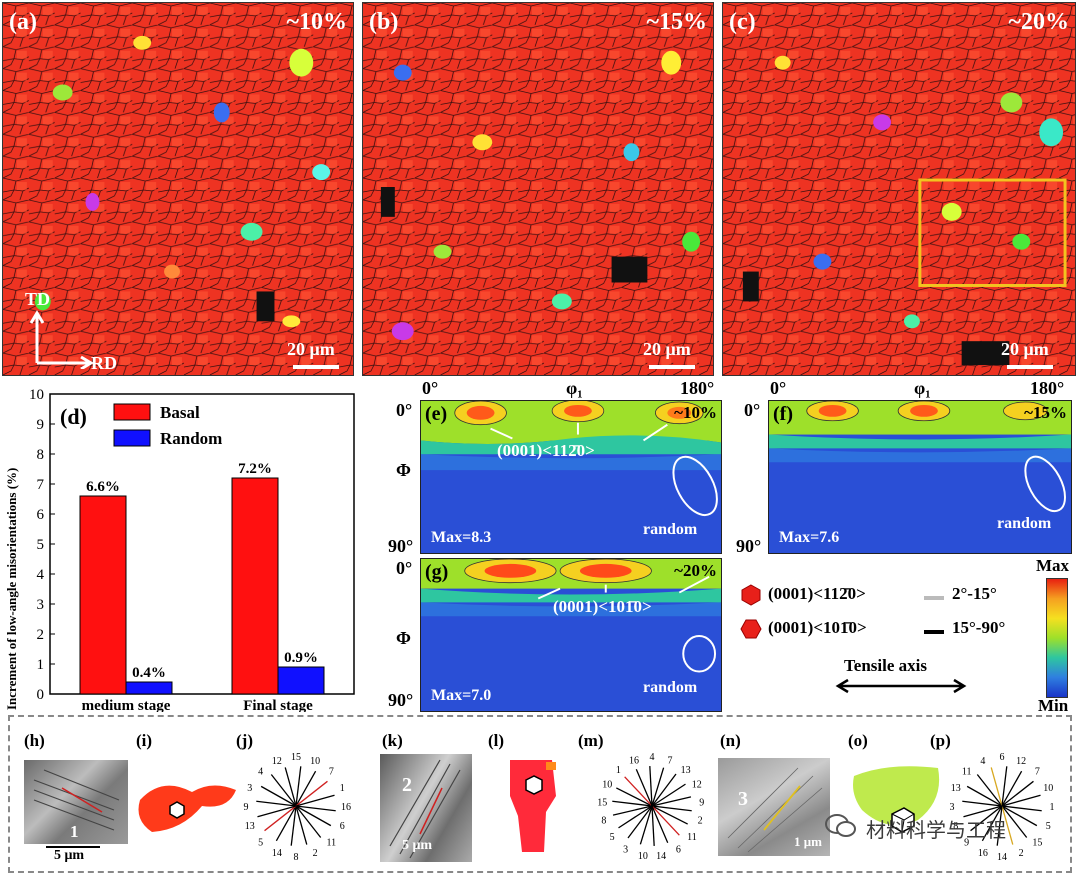 This screenshot has height=876, width=1080. Describe the element at coordinates (149, 673) in the screenshot. I see `data-label-random-0: 0.4%` at that location.